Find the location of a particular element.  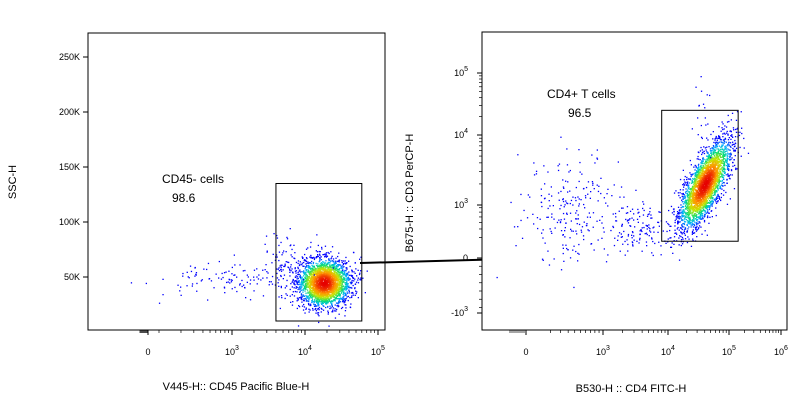

gate-cd45-neg is located at coordinates (319, 252).